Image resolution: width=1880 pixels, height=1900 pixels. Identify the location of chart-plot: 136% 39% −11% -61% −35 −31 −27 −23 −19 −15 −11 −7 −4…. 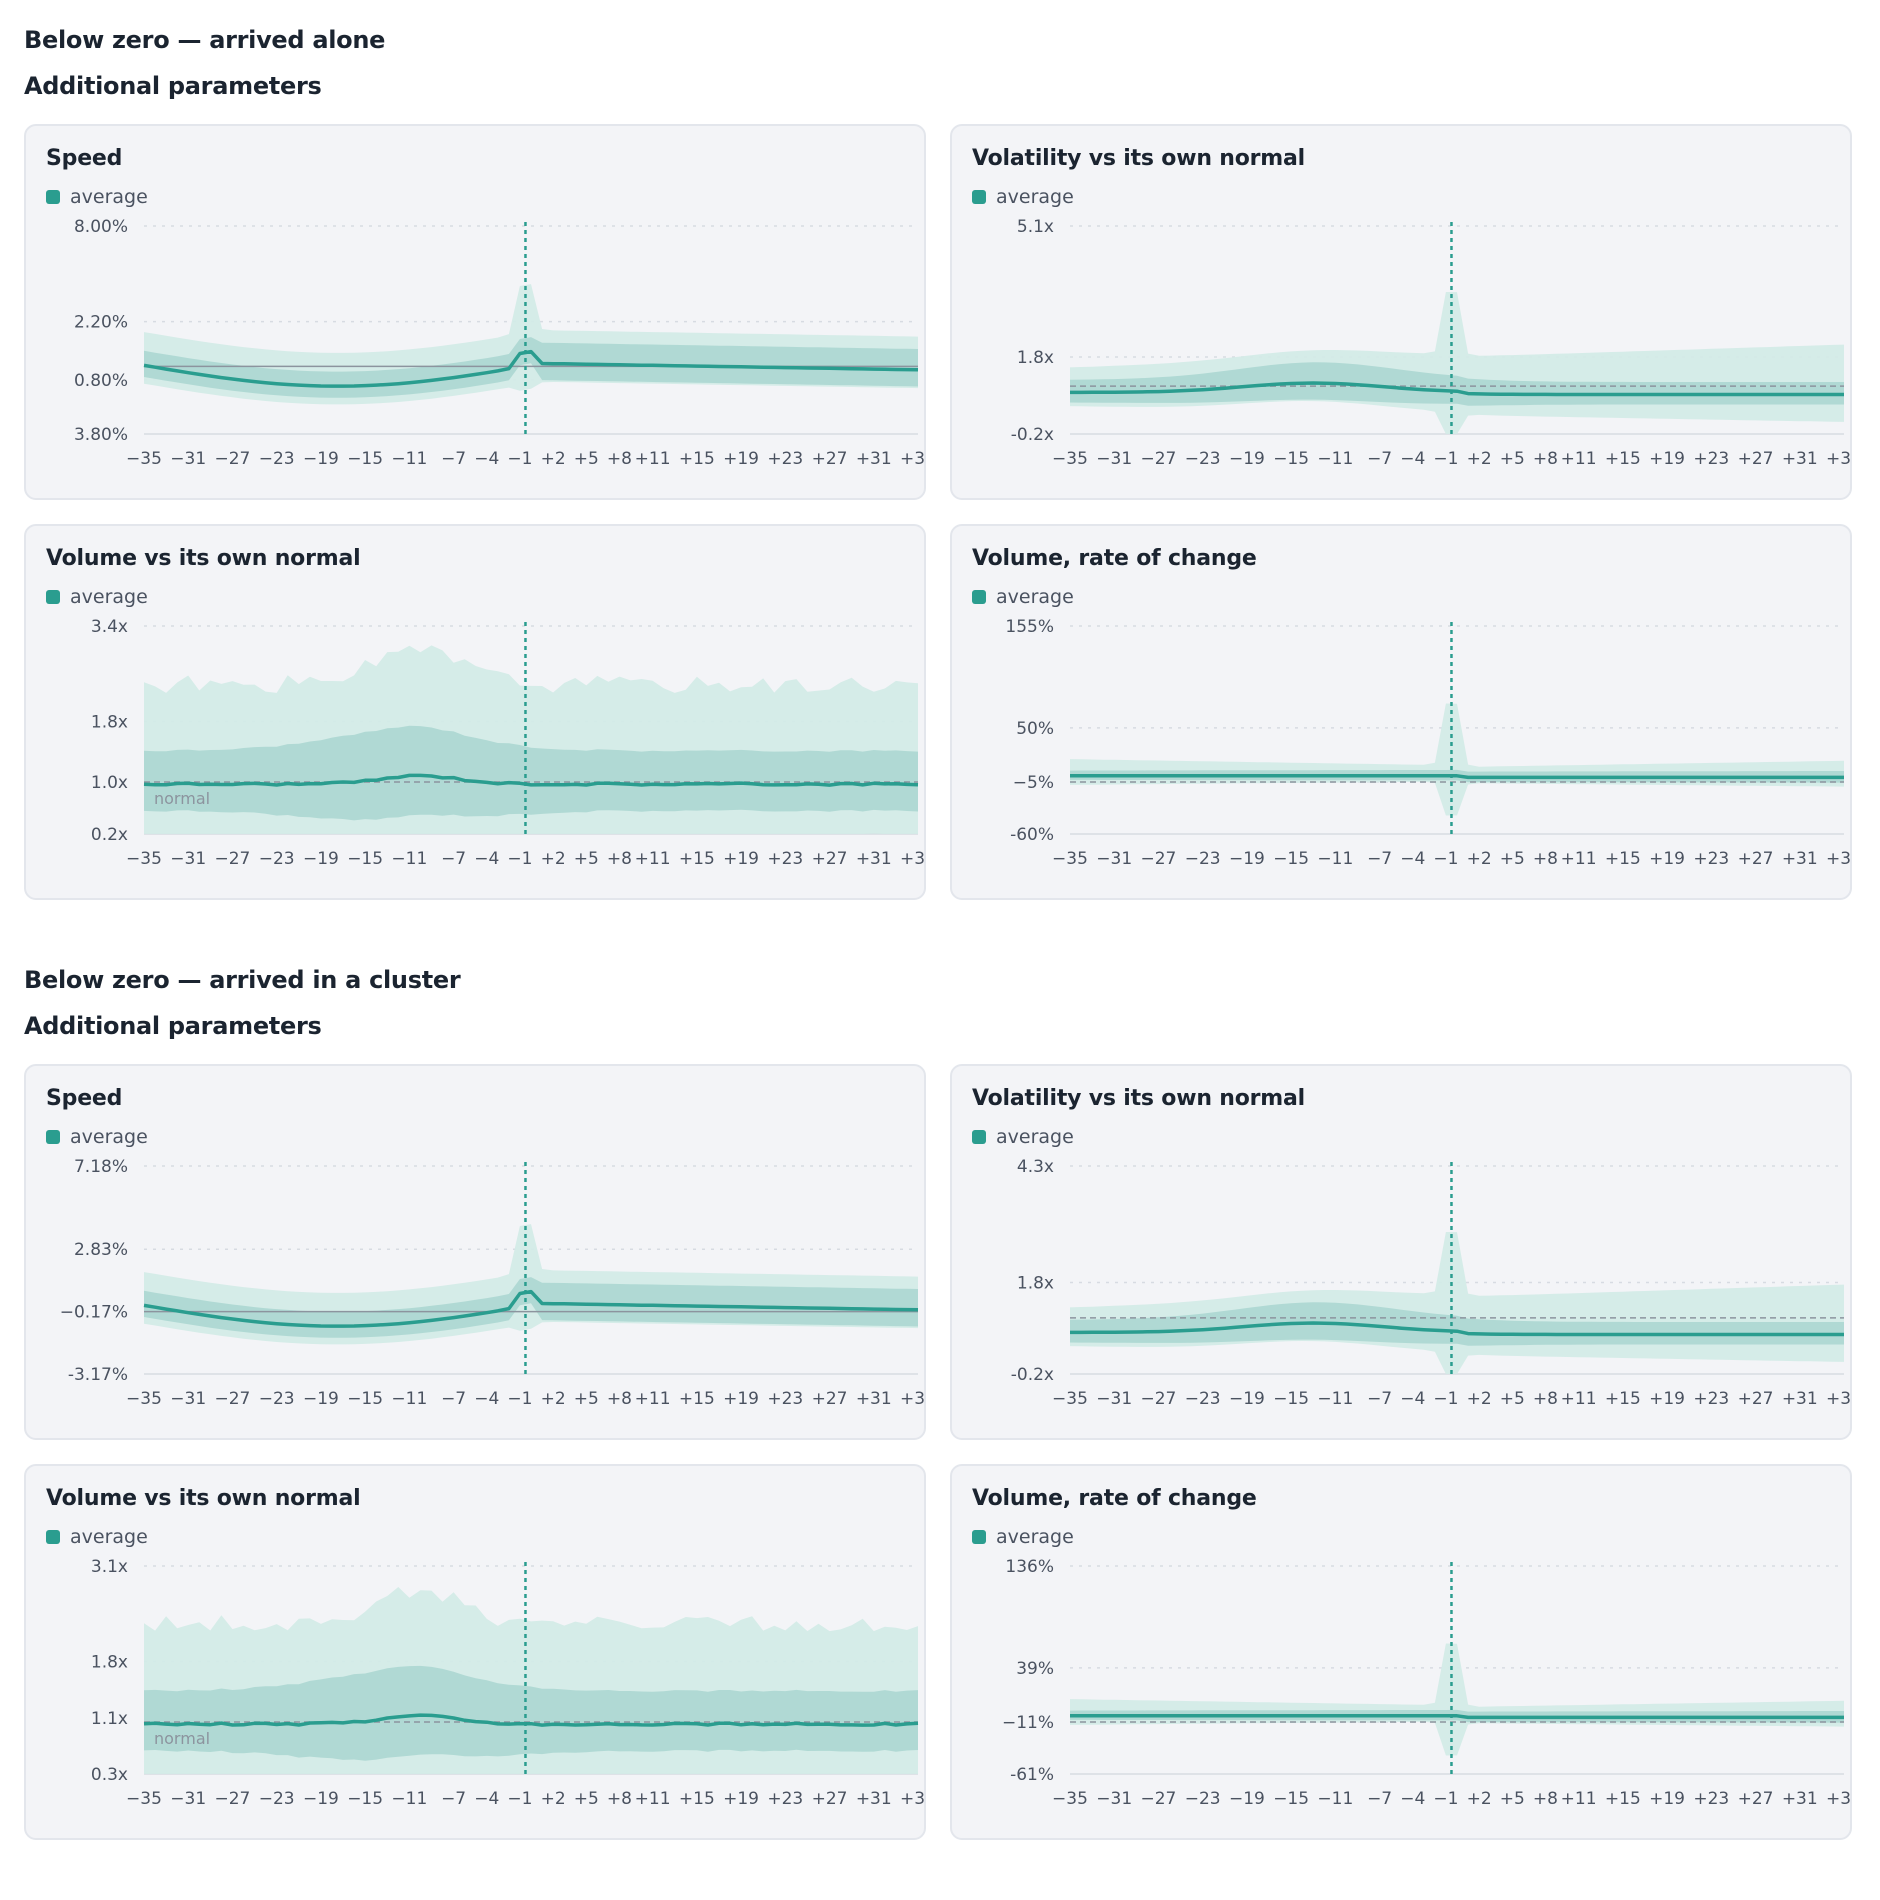
(1427, 1683).